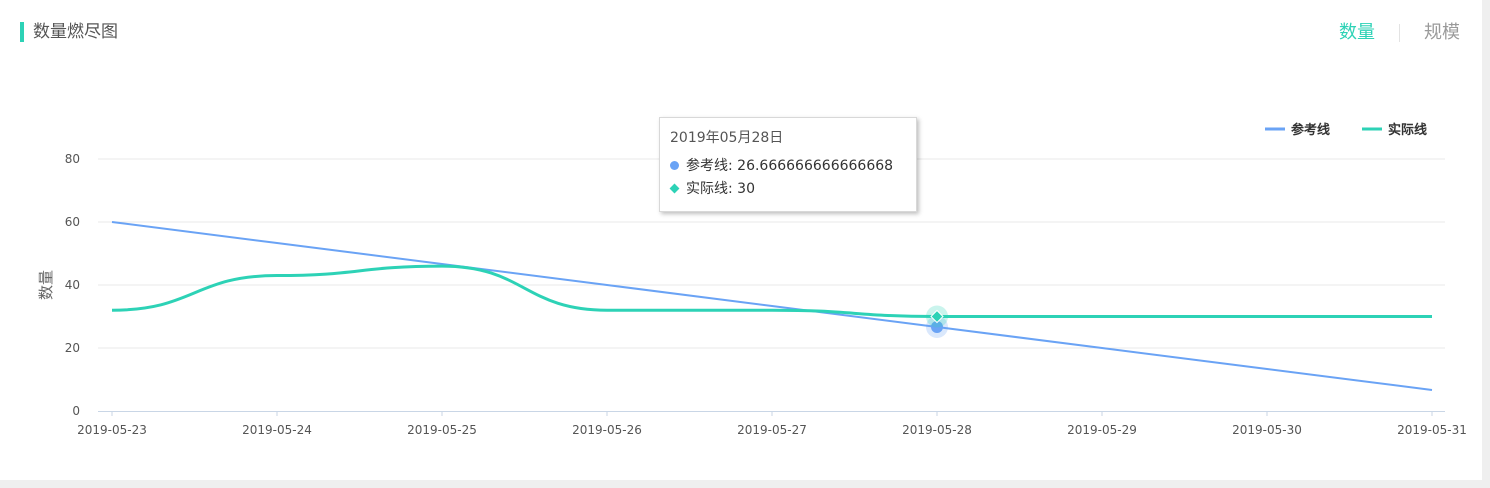 The height and width of the screenshot is (488, 1490). What do you see at coordinates (772, 430) in the screenshot?
I see `x-tick-label: 2019-05-27` at bounding box center [772, 430].